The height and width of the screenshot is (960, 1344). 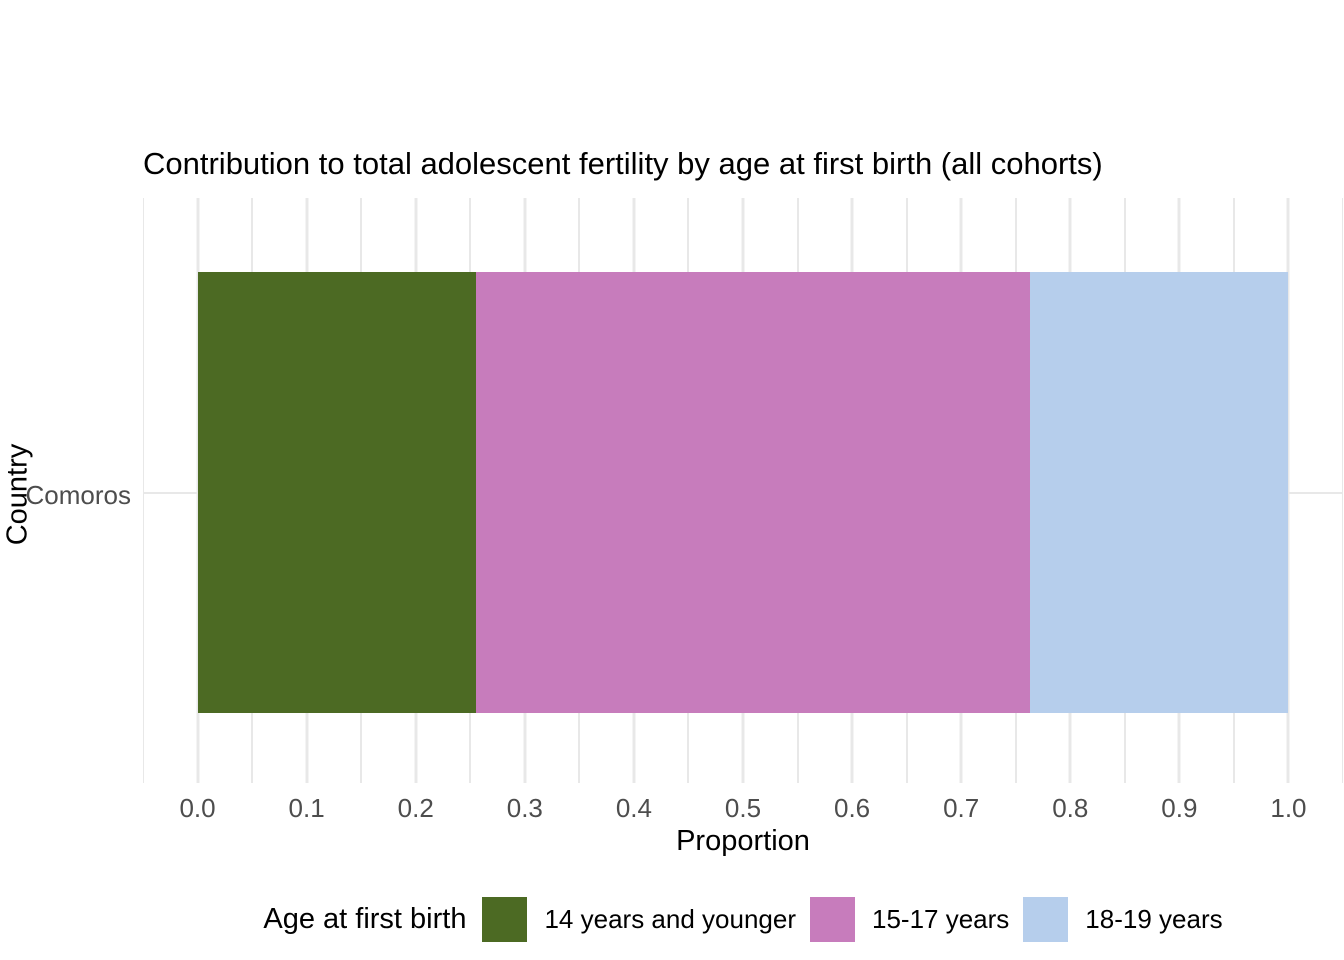 What do you see at coordinates (306, 808) in the screenshot?
I see `x-tick-label: 0.1` at bounding box center [306, 808].